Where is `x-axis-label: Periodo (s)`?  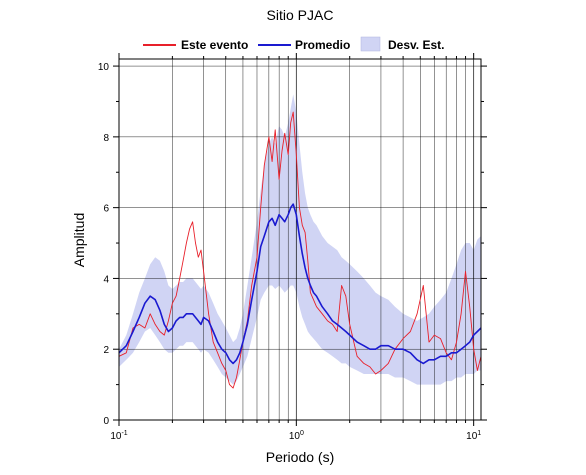
x-axis-label: Periodo (s) is located at coordinates (300, 457).